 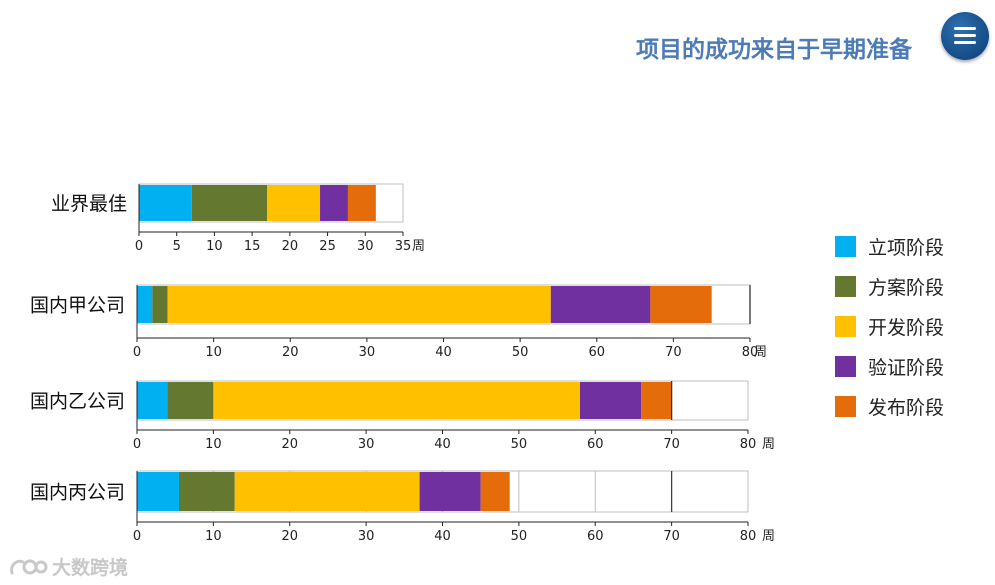 What do you see at coordinates (89, 204) in the screenshot?
I see `category-label: 业界最佳` at bounding box center [89, 204].